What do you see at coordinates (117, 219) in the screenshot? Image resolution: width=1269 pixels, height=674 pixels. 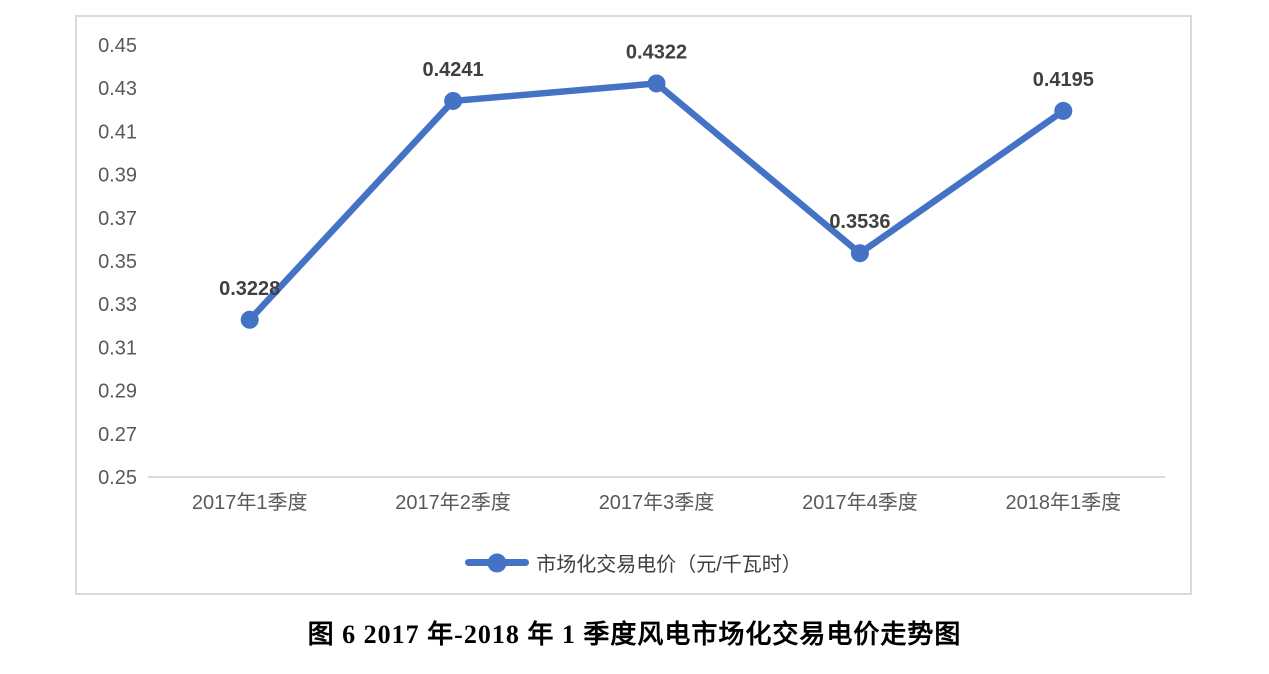 I see `y-axis-tick-label: 0.37` at bounding box center [117, 219].